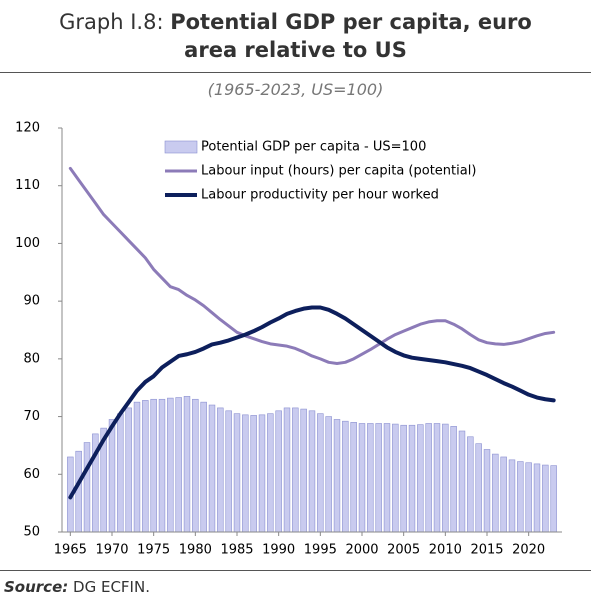  I want to click on x-tick-label: 2010, so click(445, 550).